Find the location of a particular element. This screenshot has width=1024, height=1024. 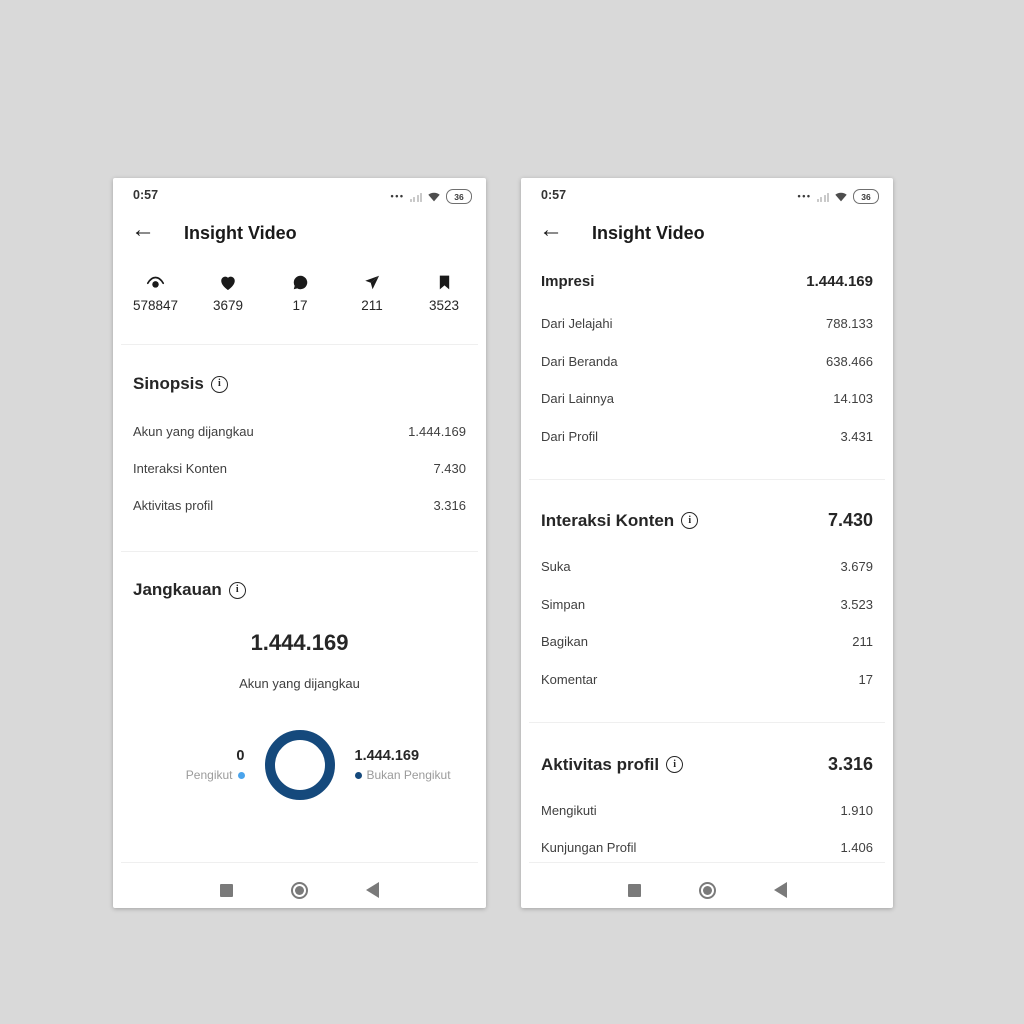

row-value: 638.466 is located at coordinates (849, 361).